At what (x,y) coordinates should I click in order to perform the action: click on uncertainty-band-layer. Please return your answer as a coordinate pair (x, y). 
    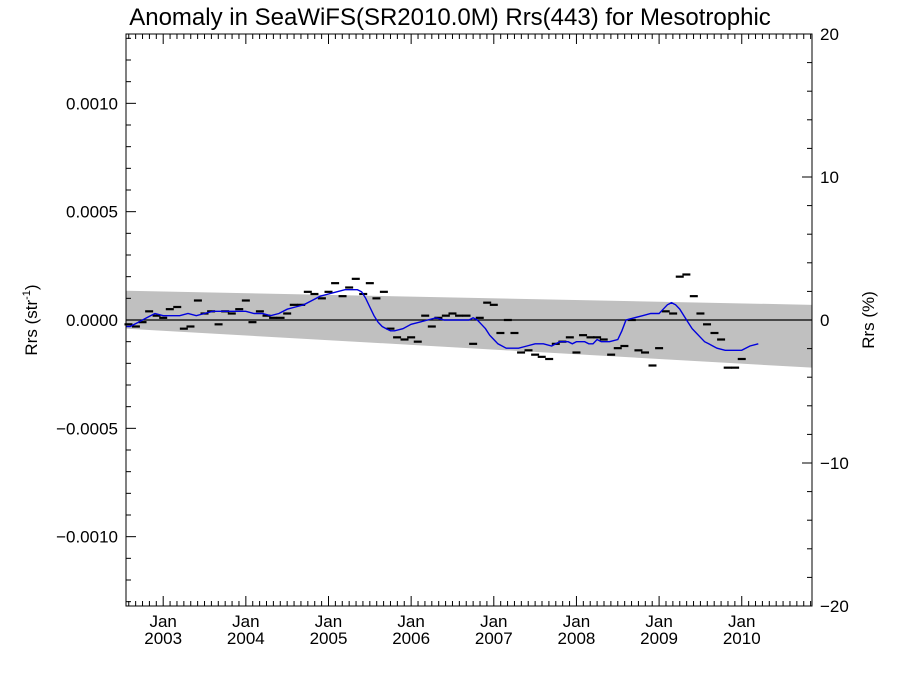
    Looking at the image, I should click on (469, 329).